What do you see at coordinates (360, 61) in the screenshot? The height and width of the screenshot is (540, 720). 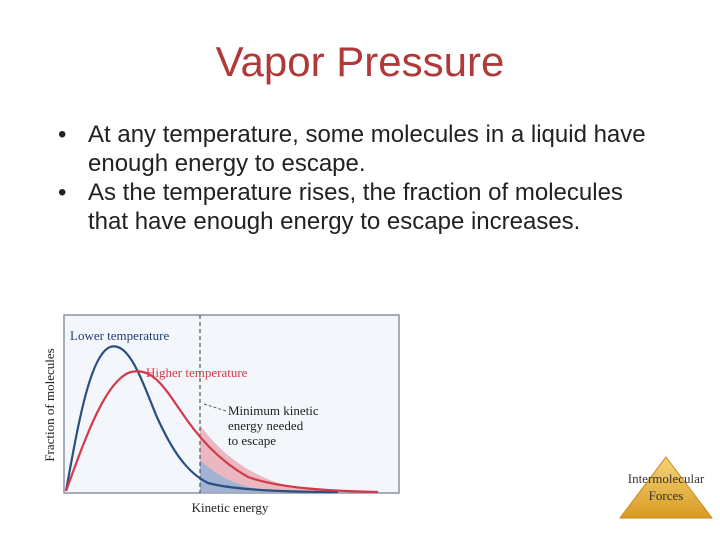 I see `slide-title: Vapor Pressure` at bounding box center [360, 61].